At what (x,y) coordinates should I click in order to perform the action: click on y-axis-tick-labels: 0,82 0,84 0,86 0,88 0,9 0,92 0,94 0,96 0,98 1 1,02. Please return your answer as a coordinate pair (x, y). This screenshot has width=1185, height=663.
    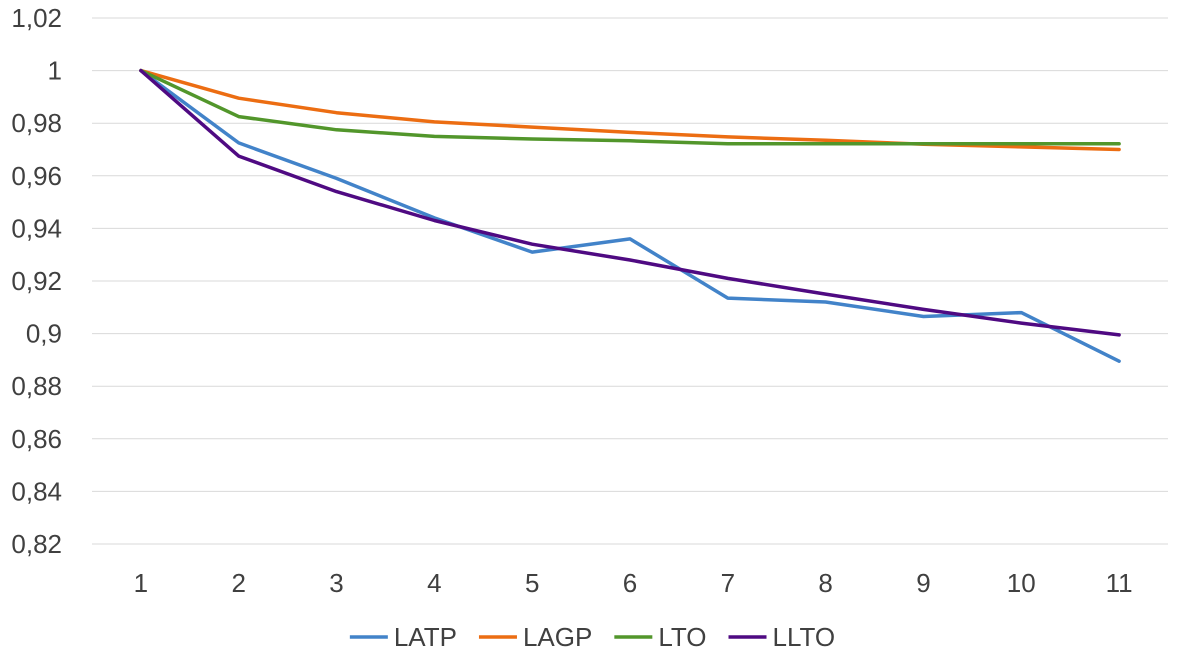
    Looking at the image, I should click on (36, 281).